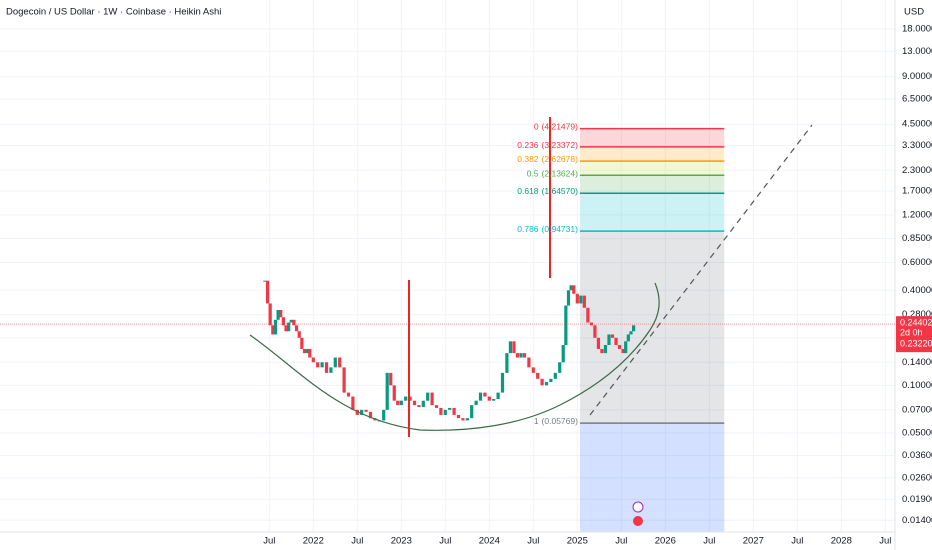  What do you see at coordinates (560, 191) in the screenshot?
I see `fib-price: (1.64570)` at bounding box center [560, 191].